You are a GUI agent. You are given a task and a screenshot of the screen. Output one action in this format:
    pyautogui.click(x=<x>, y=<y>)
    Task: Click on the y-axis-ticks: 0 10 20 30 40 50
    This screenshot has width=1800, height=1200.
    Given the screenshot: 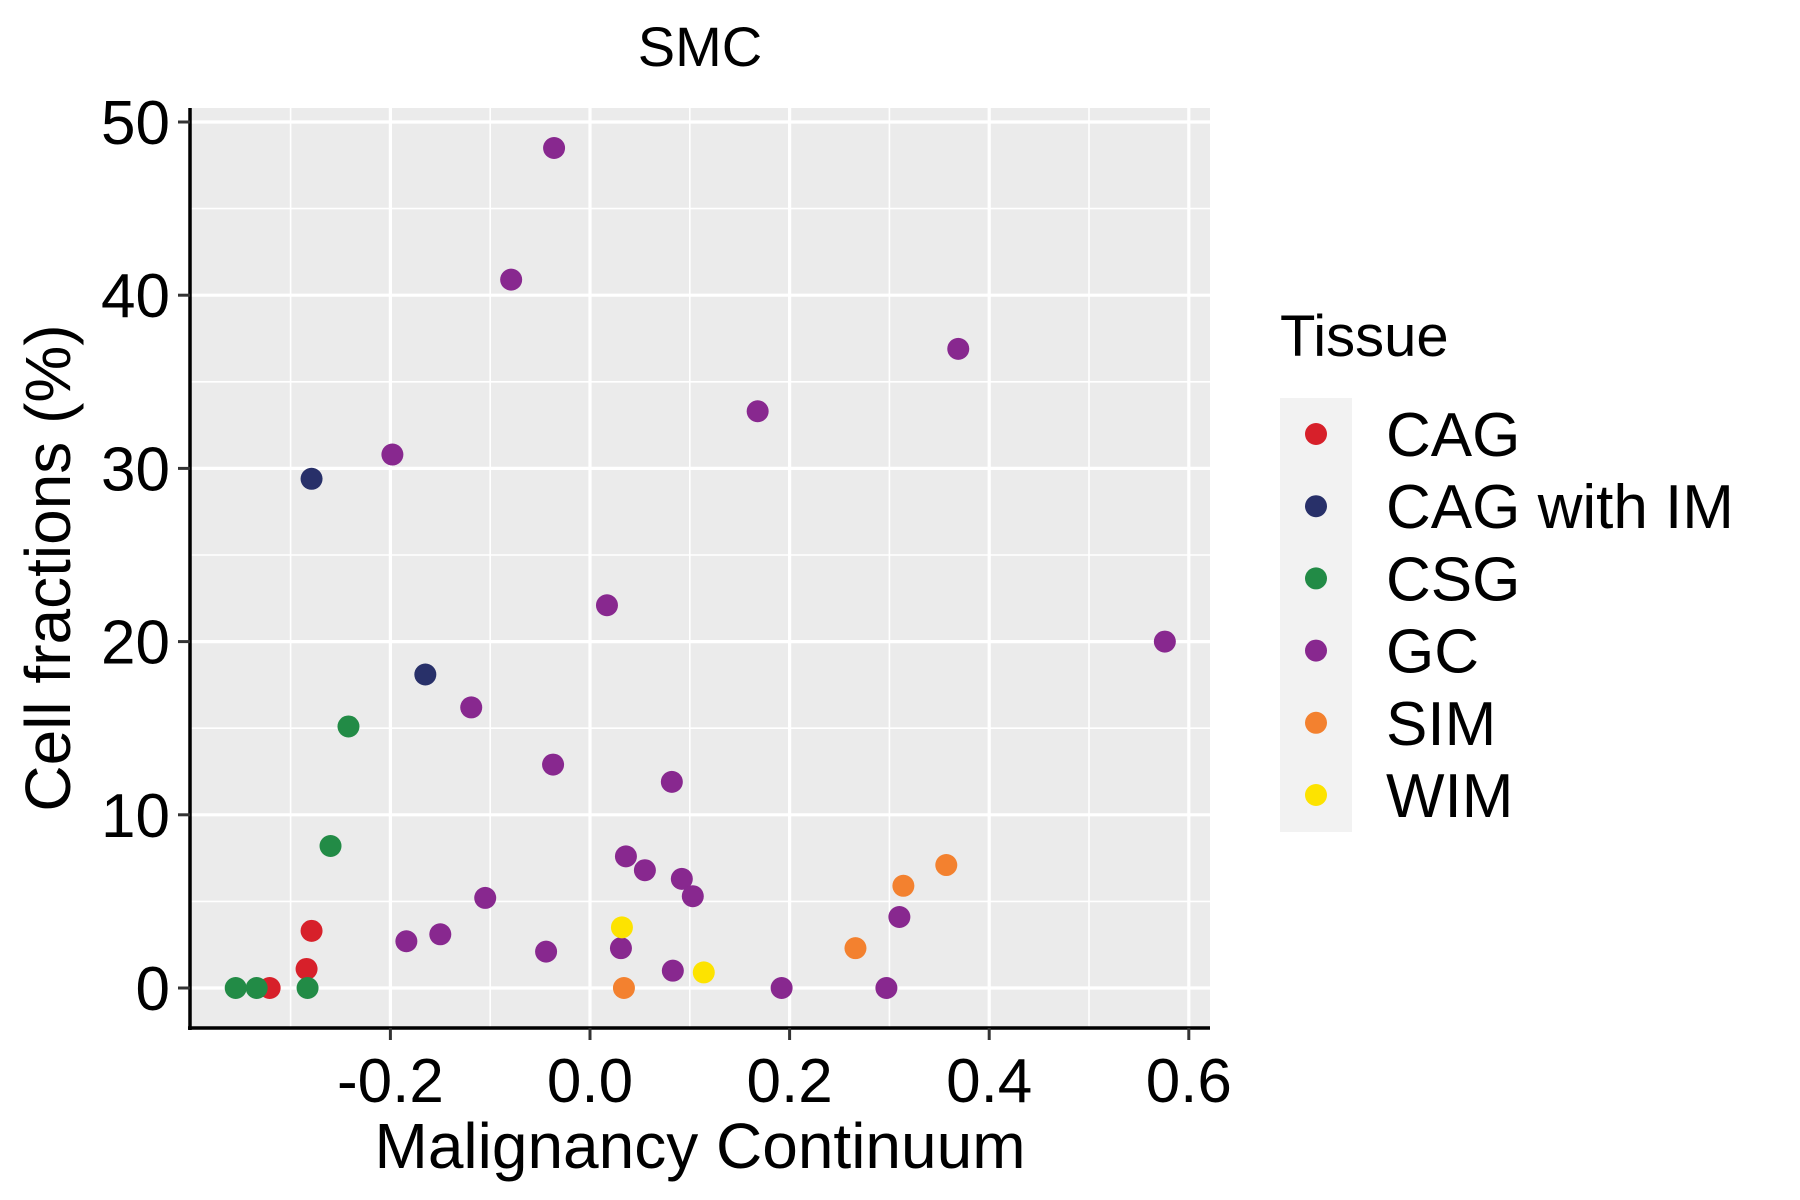 What is the action you would take?
    pyautogui.click(x=145, y=556)
    